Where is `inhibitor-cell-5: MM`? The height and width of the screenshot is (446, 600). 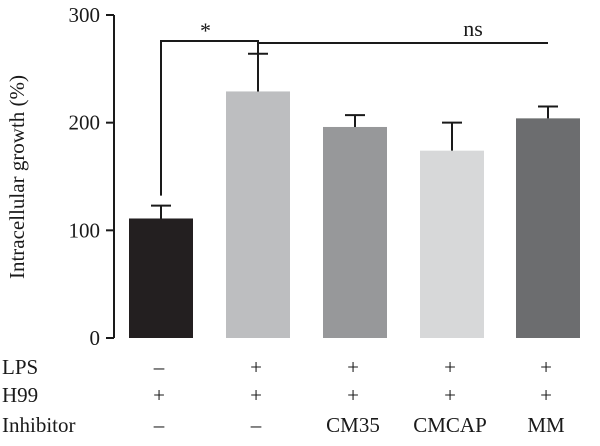 inhibitor-cell-5: MM is located at coordinates (546, 425).